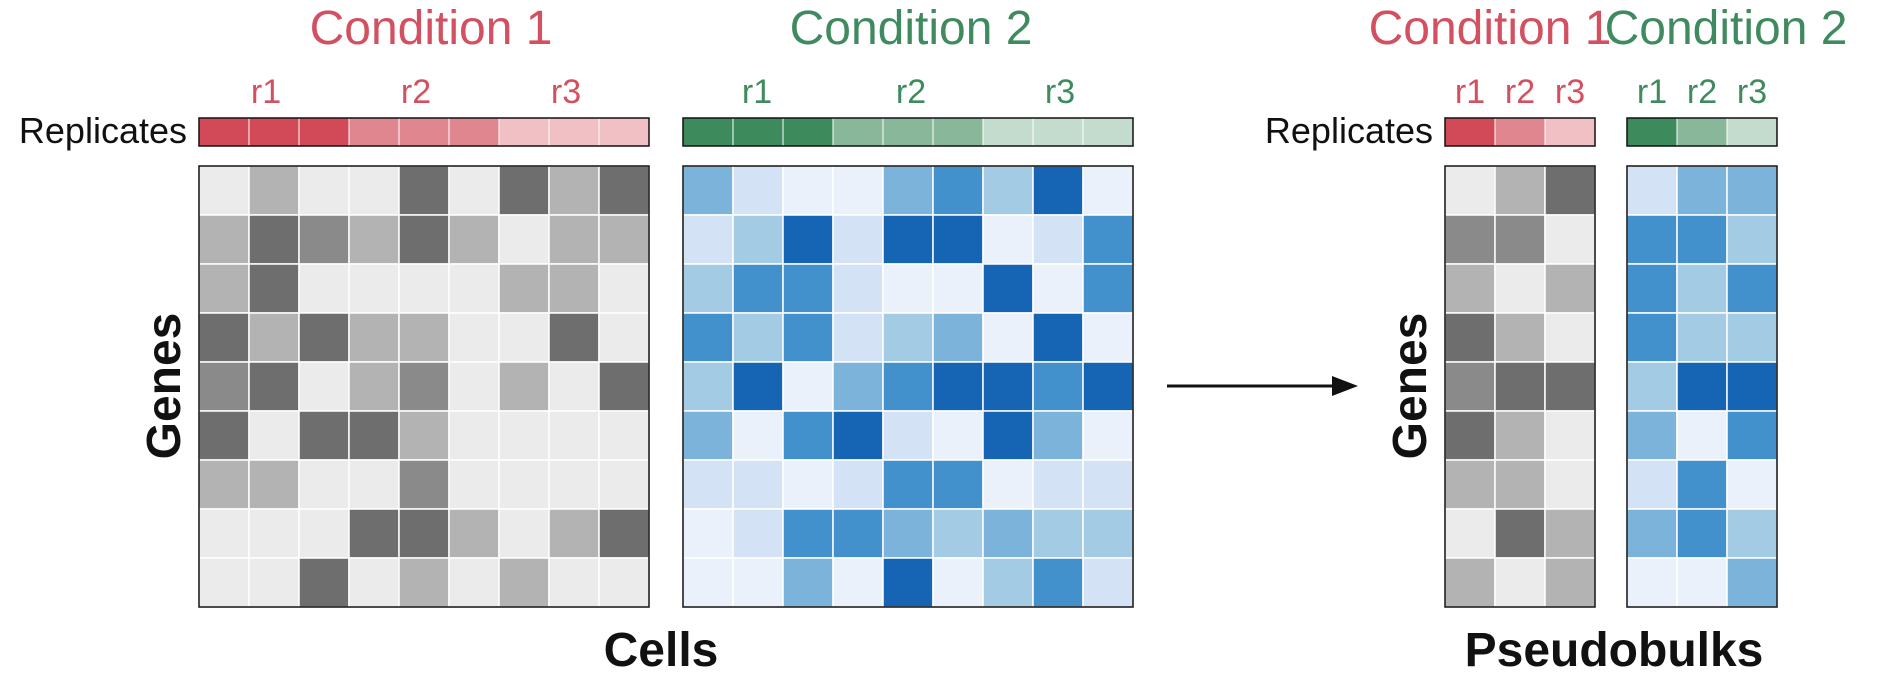 Image resolution: width=1891 pixels, height=682 pixels. I want to click on pseudobulk-condition1-replicate-bar, so click(1520, 132).